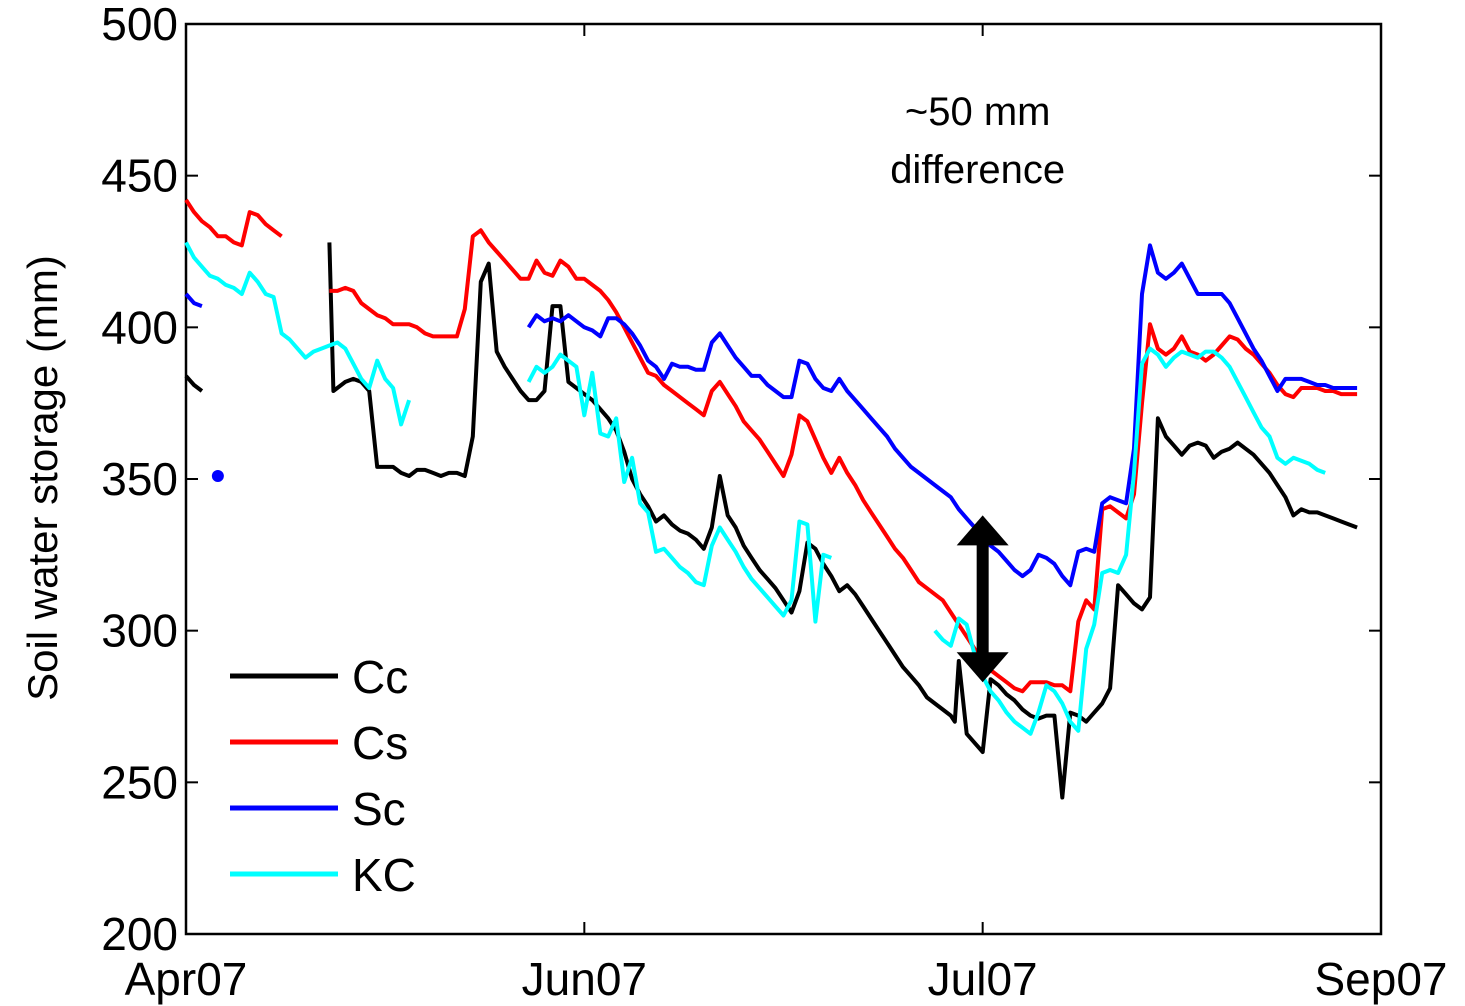  I want to click on y-tick-label: 500, so click(139, 25).